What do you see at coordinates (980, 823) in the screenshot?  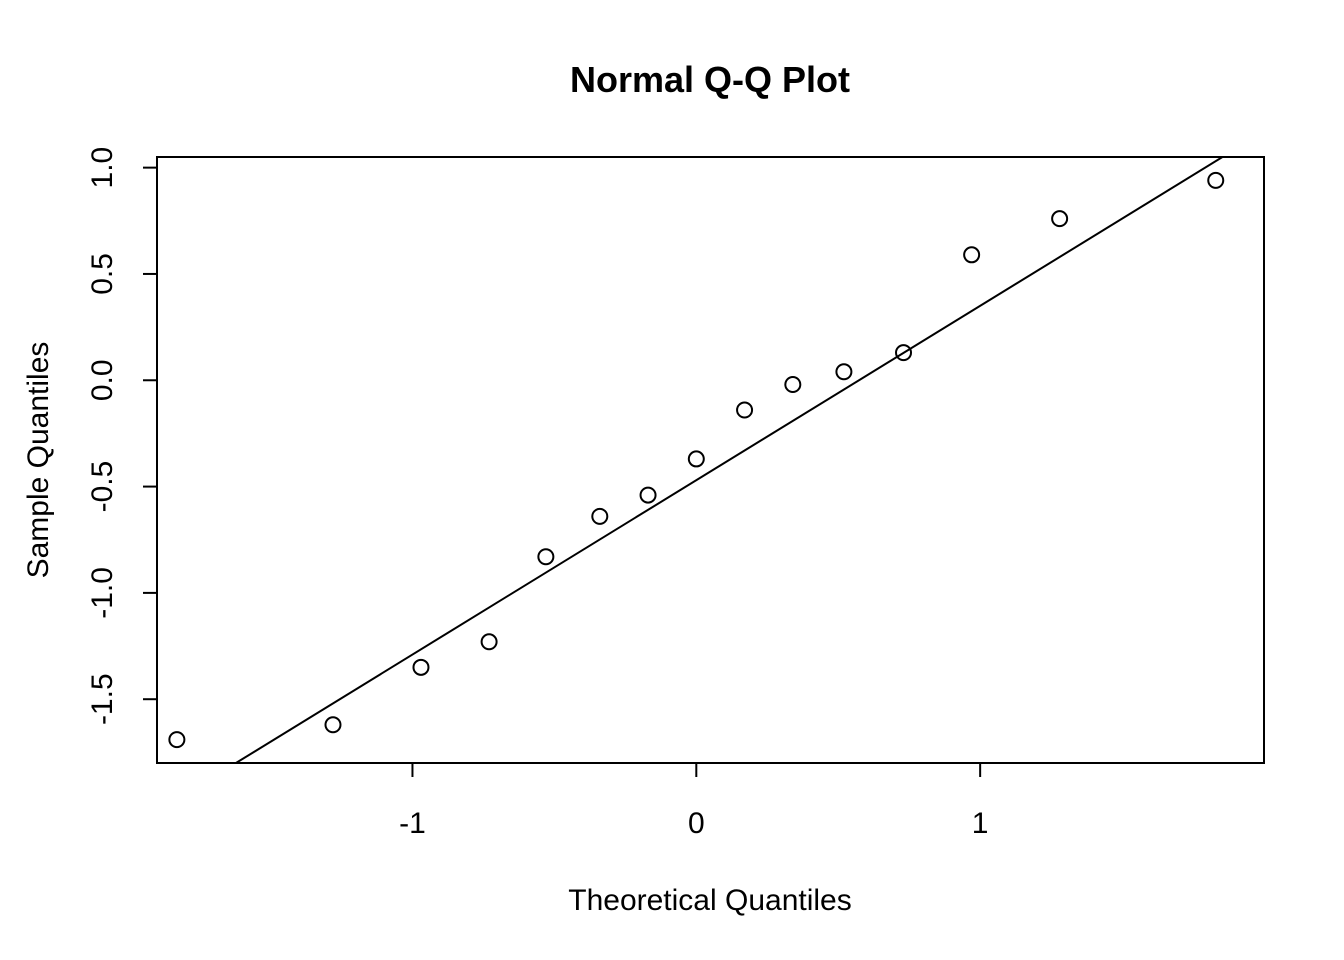 I see `x-tick-label: 1` at bounding box center [980, 823].